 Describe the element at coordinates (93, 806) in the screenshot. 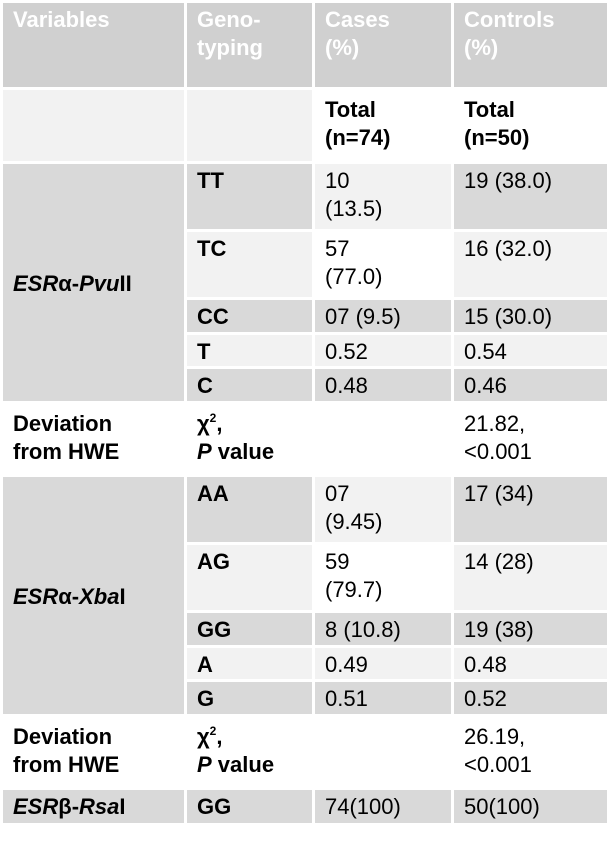

I see `variable-esr-beta-rsai: ESRβ-RsaI` at that location.